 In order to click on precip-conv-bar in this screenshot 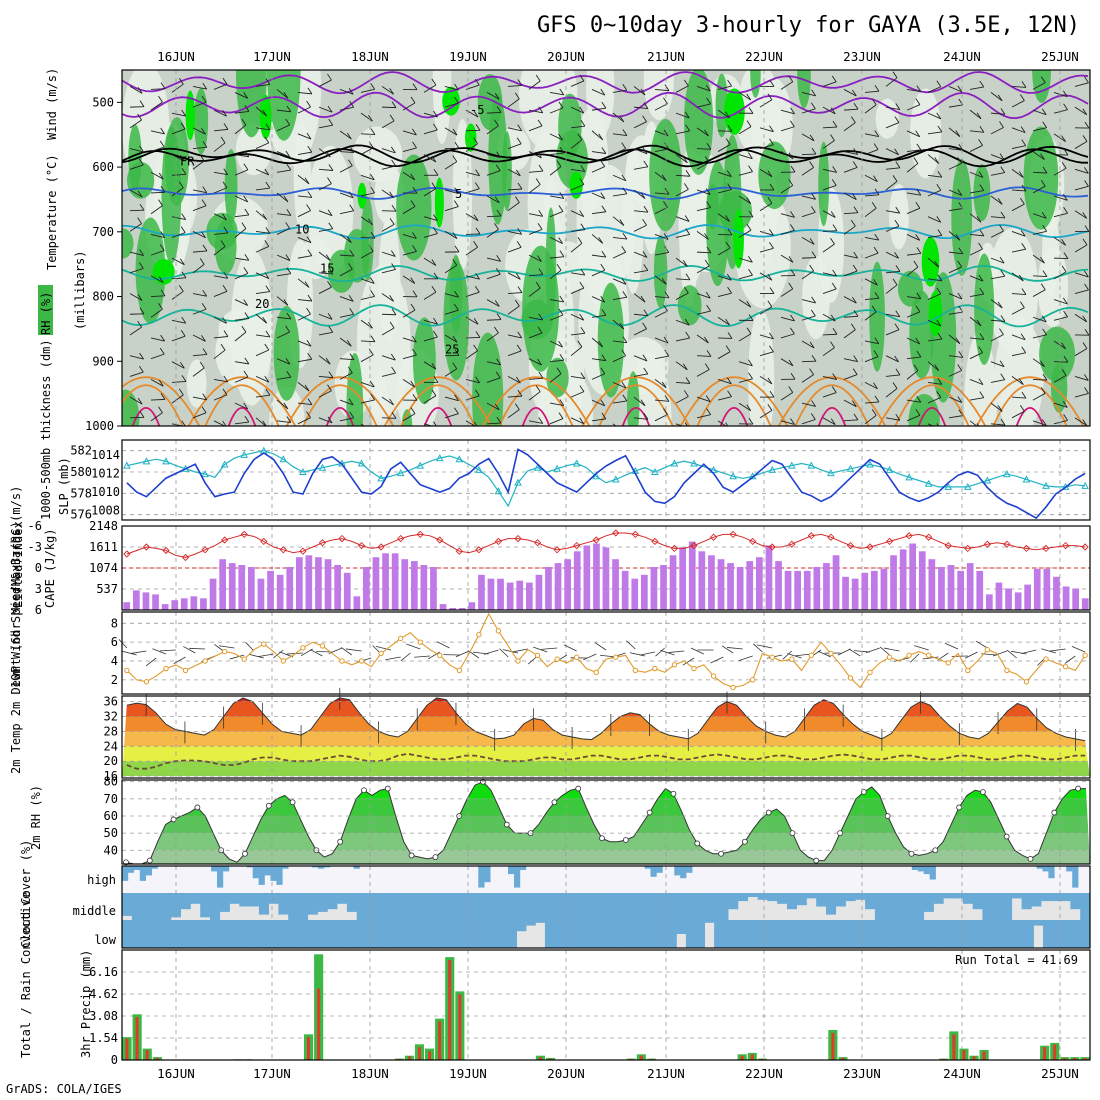, I will do `click(984, 1055)`.